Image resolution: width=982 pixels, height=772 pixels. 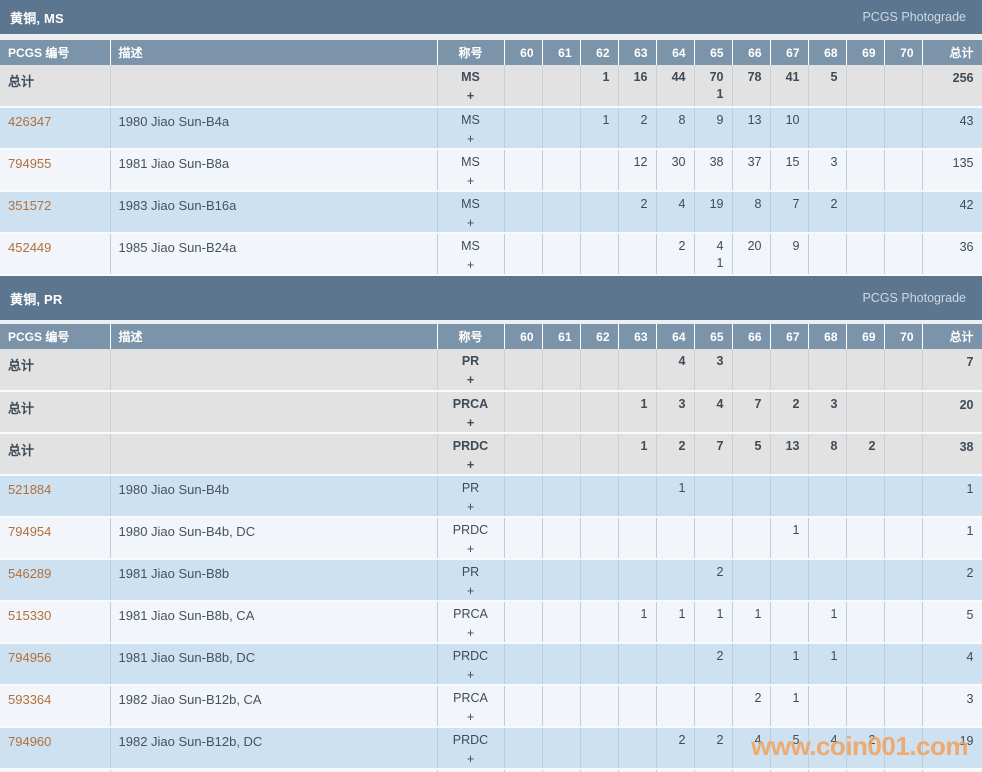 What do you see at coordinates (30, 741) in the screenshot?
I see `pcgs-number-link: 794960` at bounding box center [30, 741].